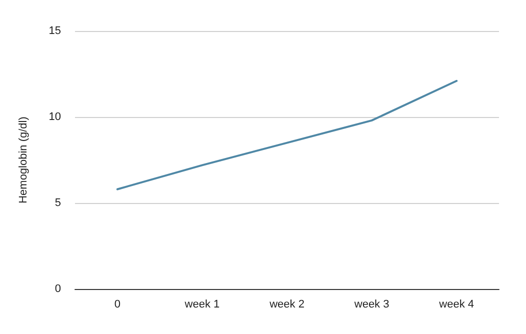 The height and width of the screenshot is (334, 526). What do you see at coordinates (117, 304) in the screenshot?
I see `x-tick-label: 0` at bounding box center [117, 304].